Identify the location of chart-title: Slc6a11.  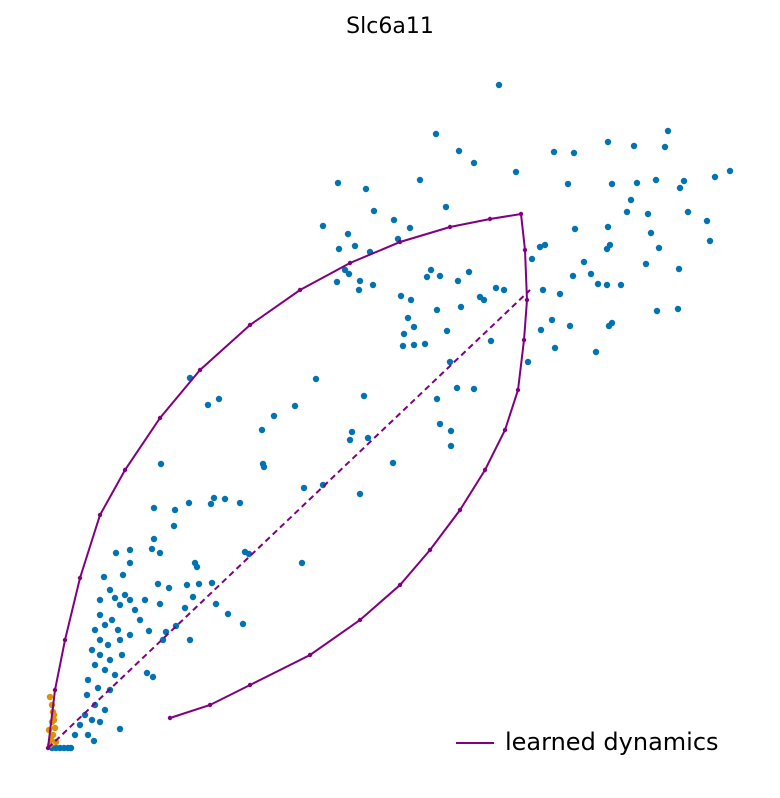
(390, 26).